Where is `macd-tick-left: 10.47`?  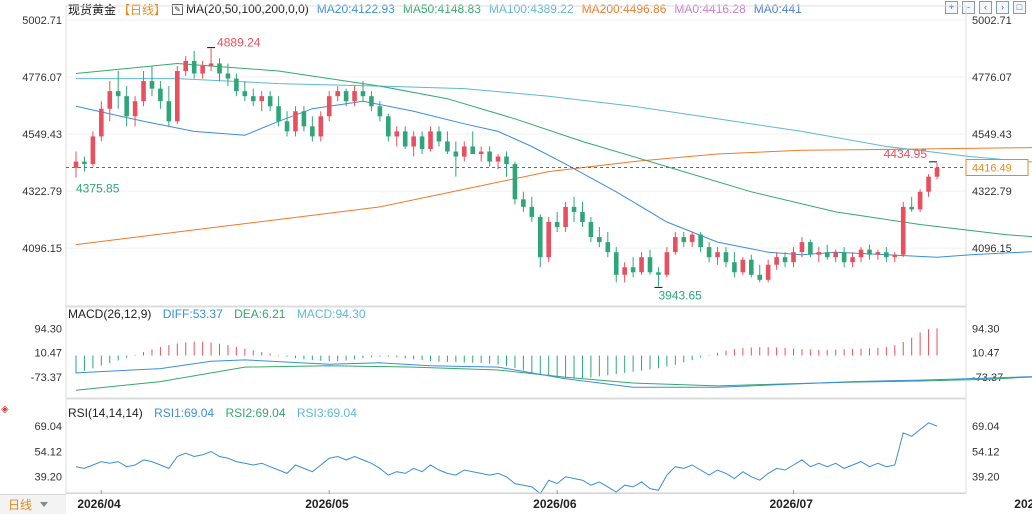
macd-tick-left: 10.47 is located at coordinates (48, 354).